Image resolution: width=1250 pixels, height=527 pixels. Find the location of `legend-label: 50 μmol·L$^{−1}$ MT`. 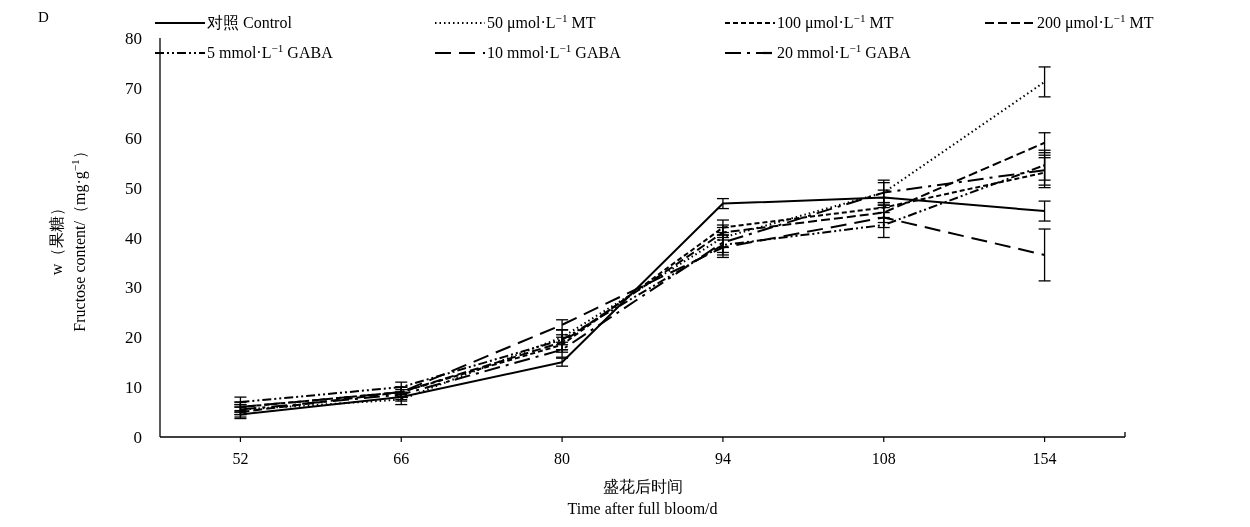

legend-label: 50 μmol·L$^{−1}$ MT is located at coordinates (541, 22).